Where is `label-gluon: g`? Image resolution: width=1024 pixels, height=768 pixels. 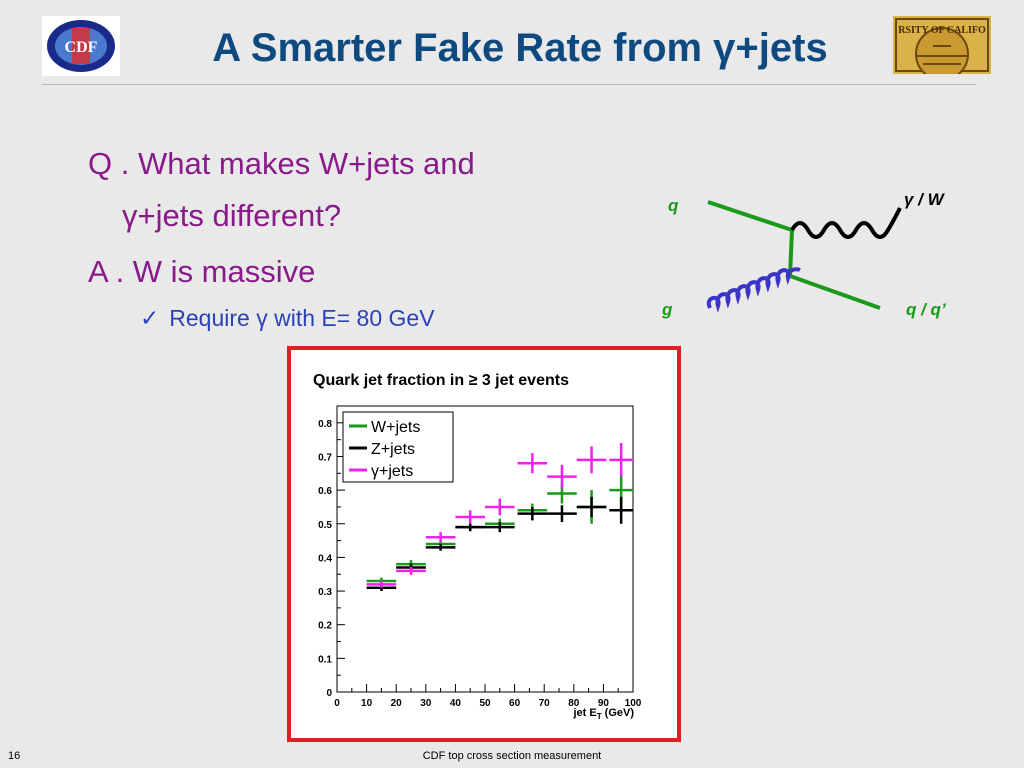
label-gluon: g is located at coordinates (667, 309).